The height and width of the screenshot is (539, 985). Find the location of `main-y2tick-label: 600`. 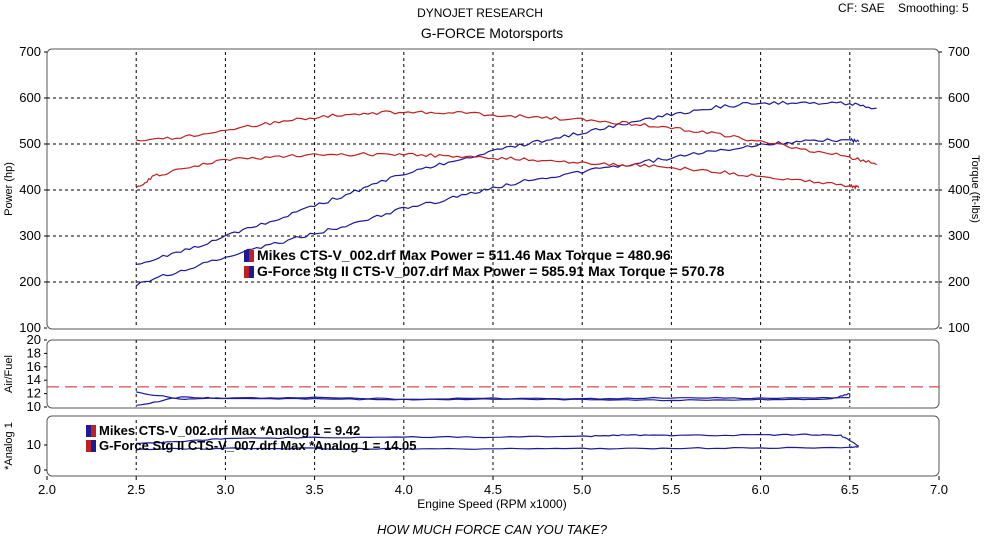

main-y2tick-label: 600 is located at coordinates (959, 97).